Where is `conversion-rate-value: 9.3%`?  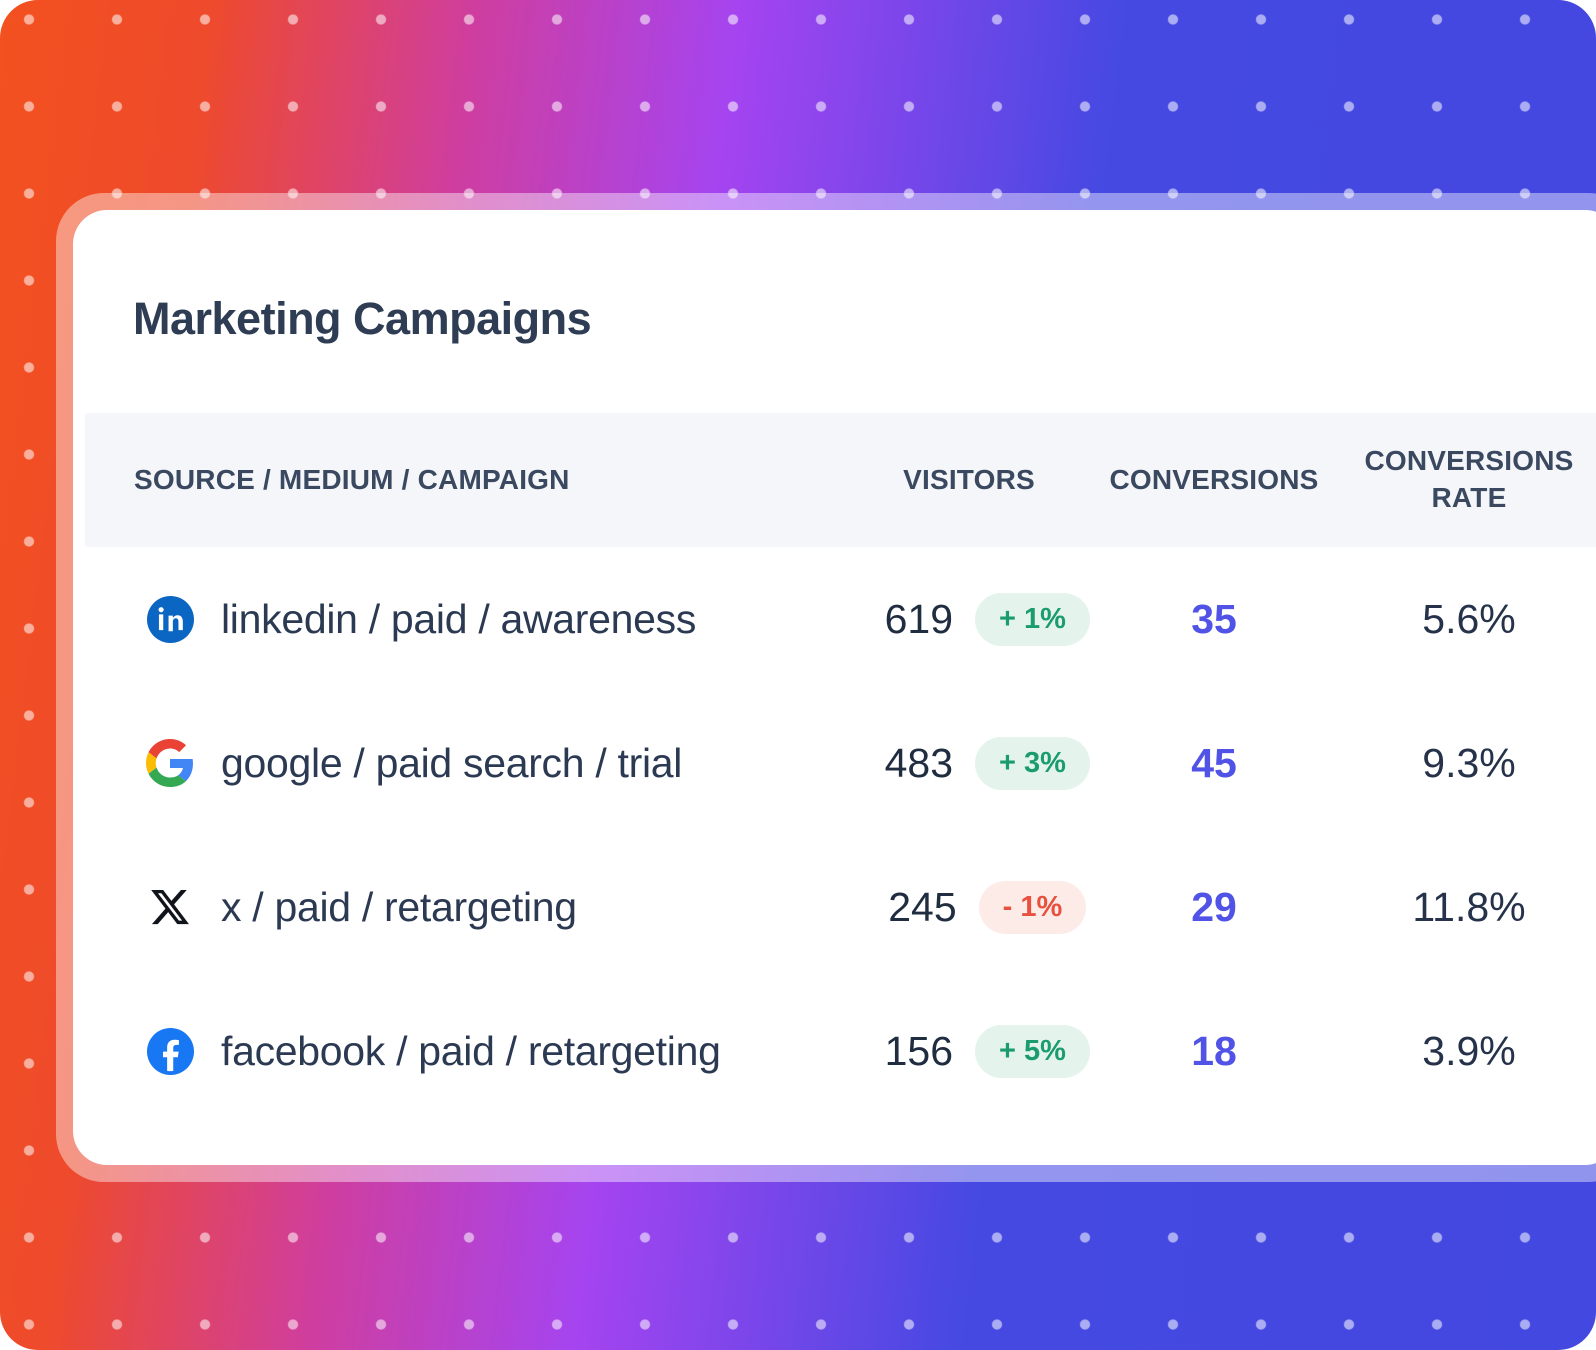 conversion-rate-value: 9.3% is located at coordinates (1469, 762).